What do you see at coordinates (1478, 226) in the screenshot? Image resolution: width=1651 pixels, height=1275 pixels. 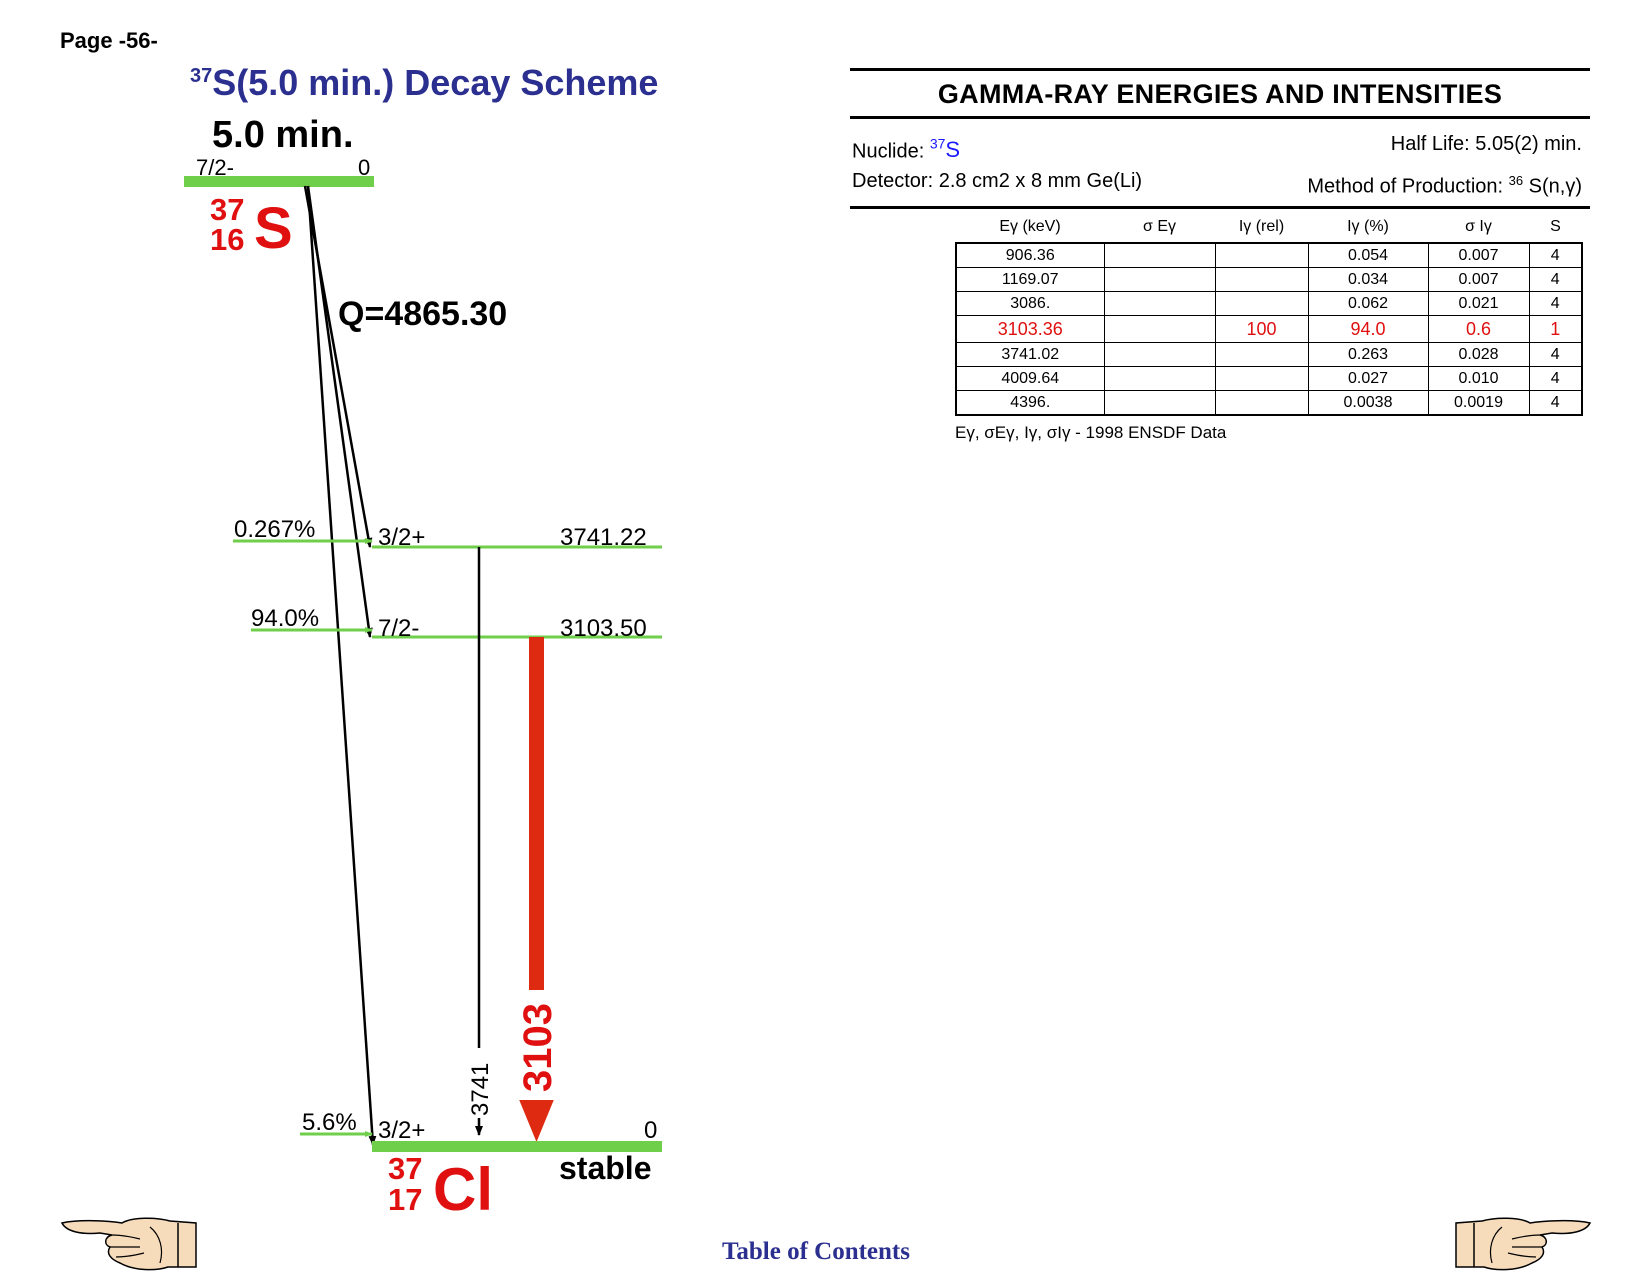 I see `col-sigma-intensity: σ Iγ` at bounding box center [1478, 226].